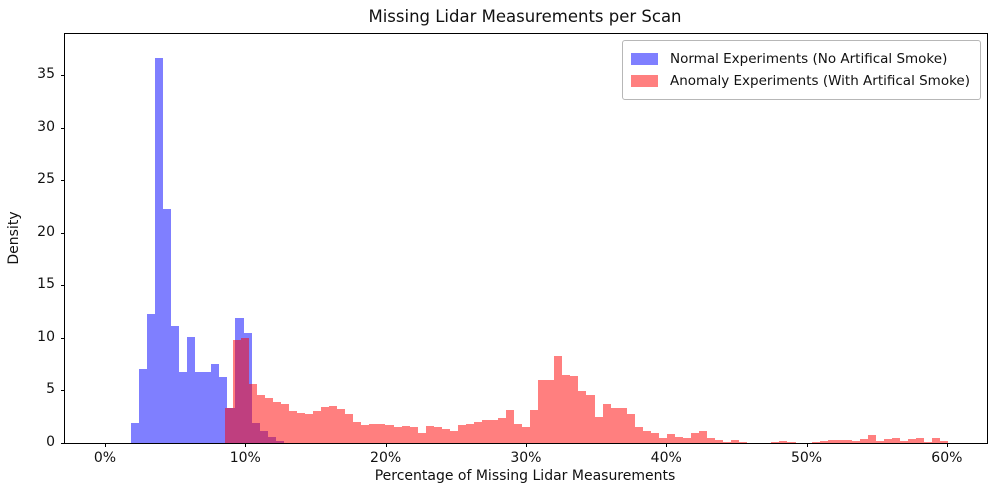 This screenshot has height=500, width=1000. What do you see at coordinates (806, 458) in the screenshot?
I see `x-tick-label: 50%` at bounding box center [806, 458].